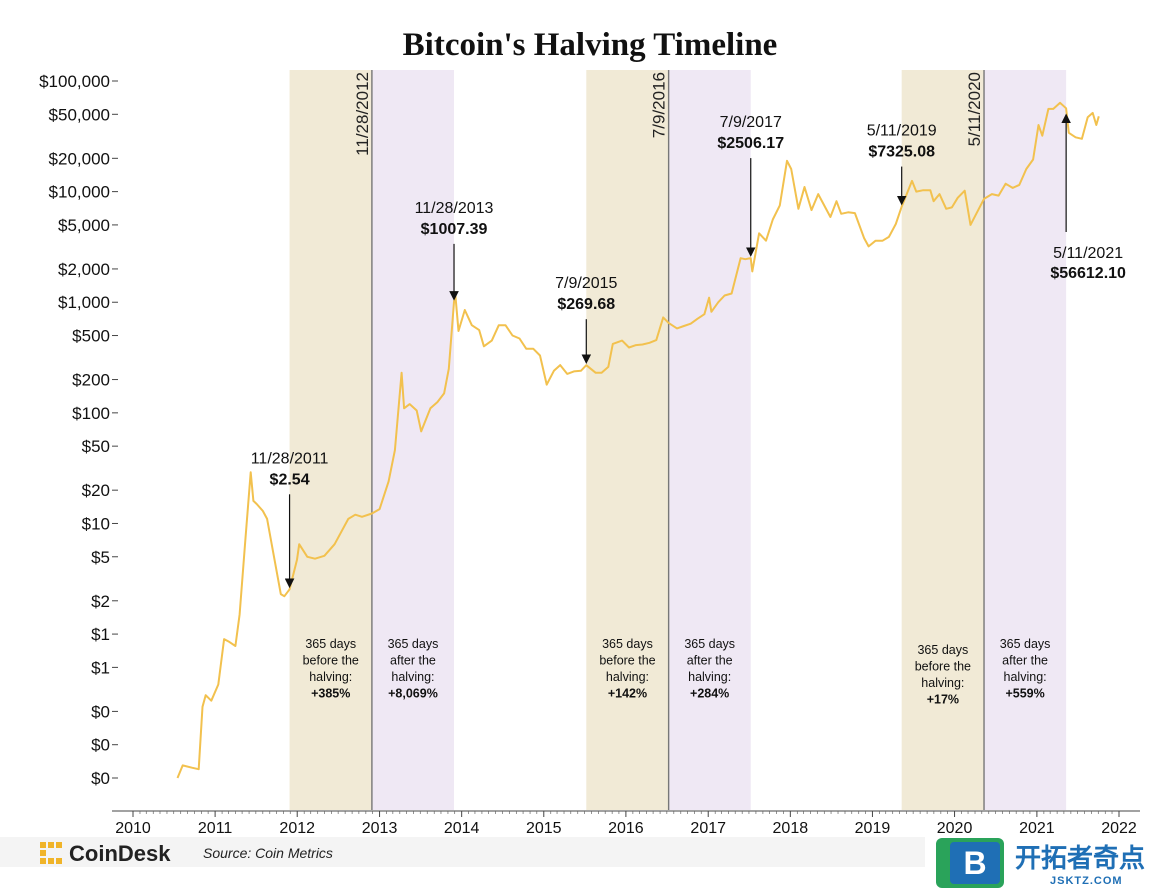 The image size is (1176, 893). I want to click on annotation-4: 5/11/2019 $7325.08, so click(902, 164).